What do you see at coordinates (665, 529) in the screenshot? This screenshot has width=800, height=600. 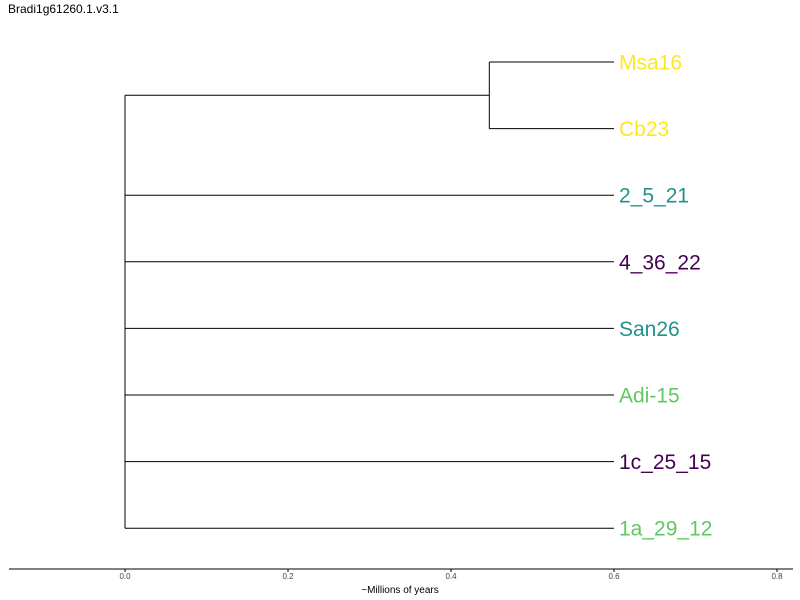 I see `tip-label: 1a_29_12` at bounding box center [665, 529].